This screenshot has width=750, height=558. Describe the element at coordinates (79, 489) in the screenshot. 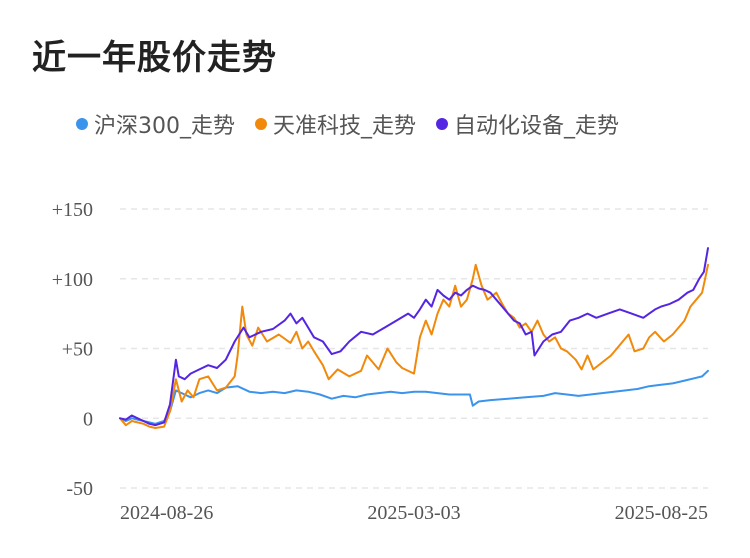

I see `y-tick-label: -50` at that location.